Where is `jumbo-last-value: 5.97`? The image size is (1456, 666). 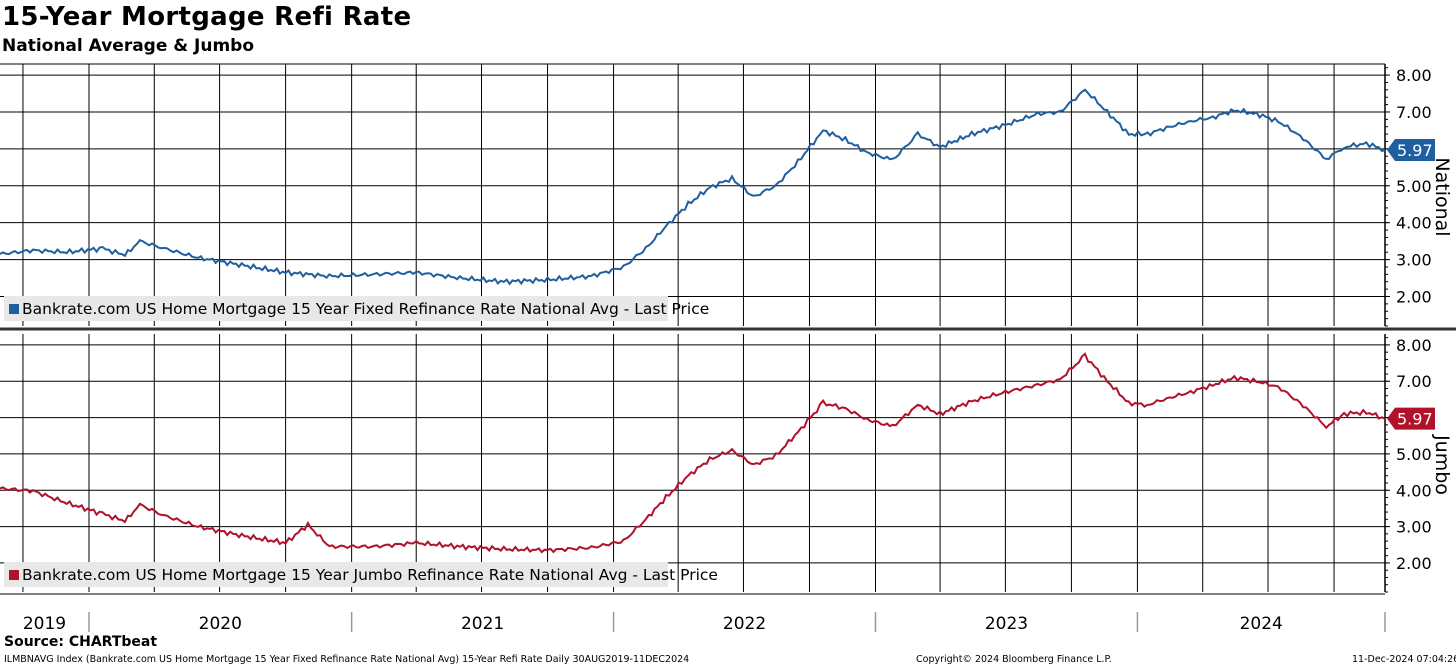 jumbo-last-value: 5.97 is located at coordinates (1415, 419).